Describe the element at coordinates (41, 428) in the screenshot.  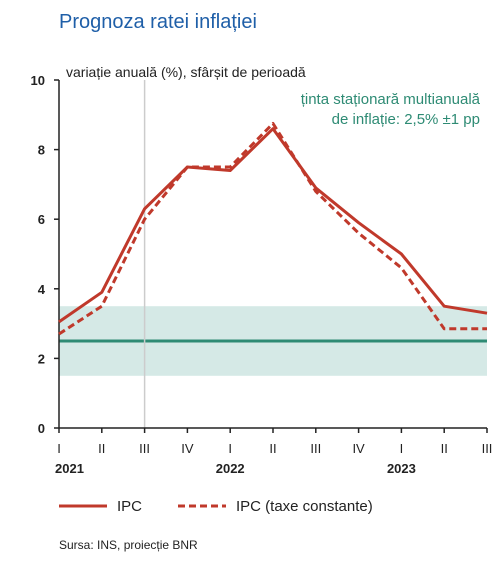
I see `y-tick-label: 0` at that location.